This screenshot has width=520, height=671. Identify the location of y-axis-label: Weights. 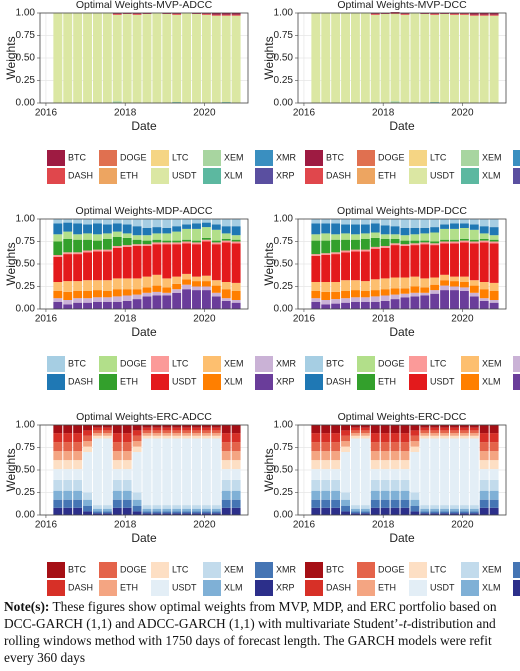
(11, 263).